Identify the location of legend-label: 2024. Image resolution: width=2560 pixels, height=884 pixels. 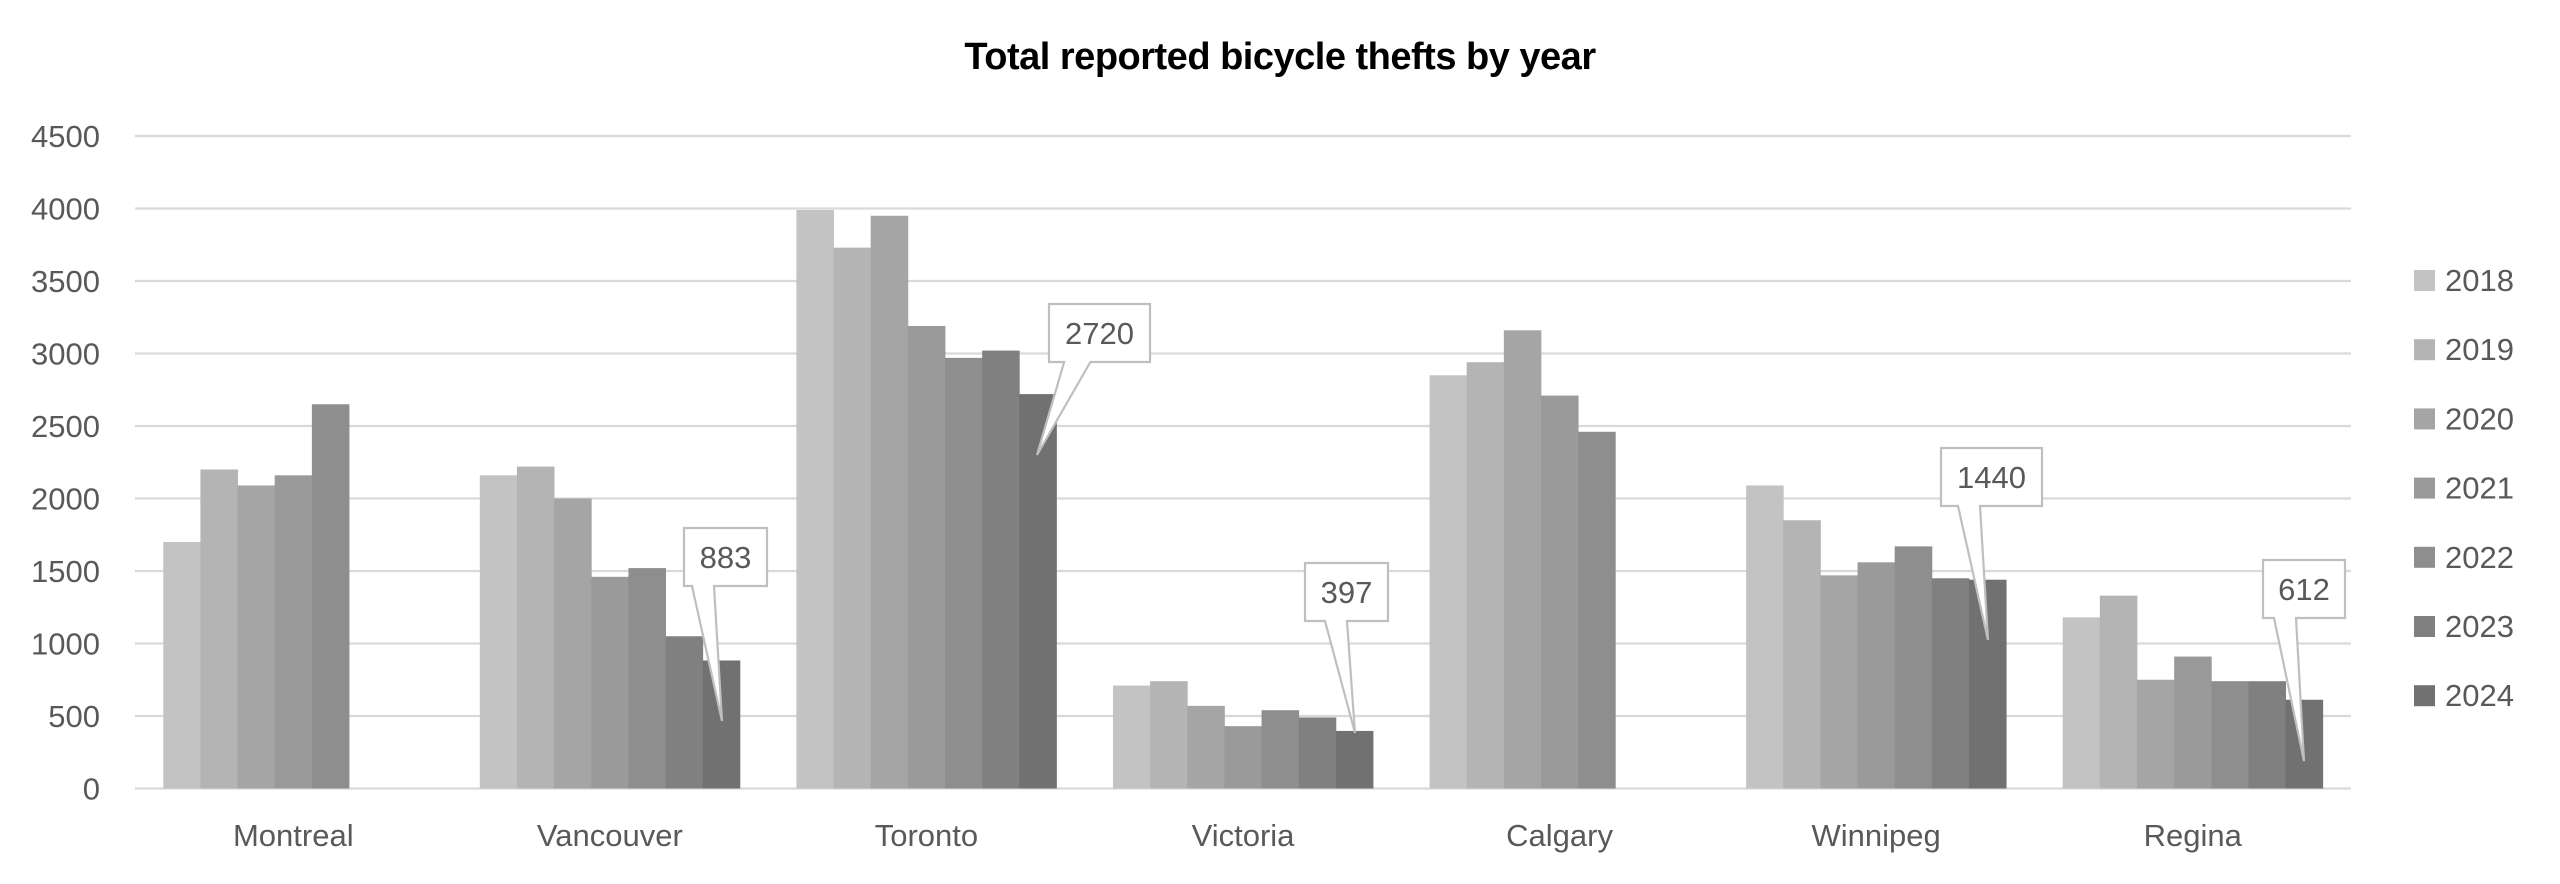
(2479, 695).